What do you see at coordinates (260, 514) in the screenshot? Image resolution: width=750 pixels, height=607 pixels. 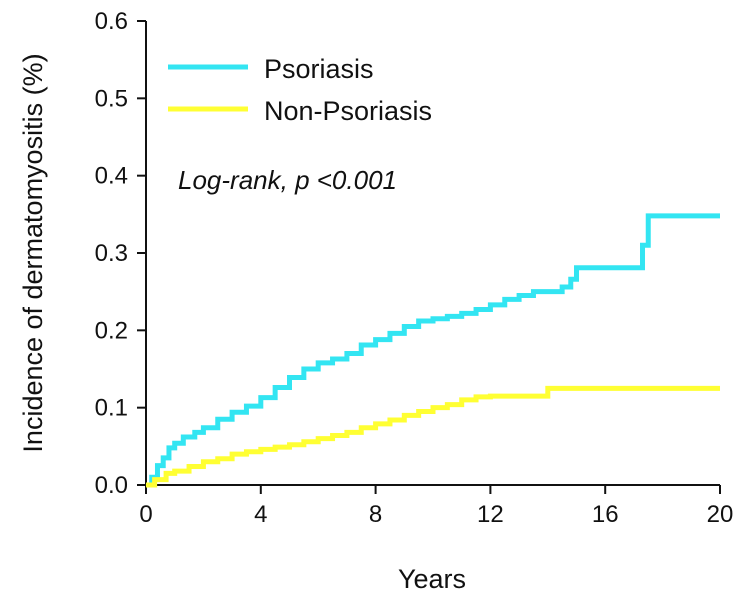 I see `x-tick-label: 4` at bounding box center [260, 514].